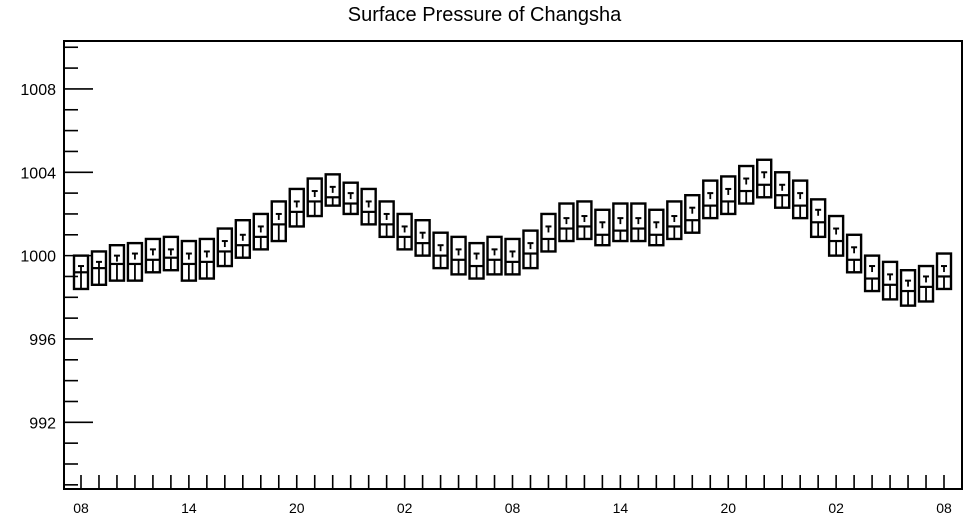 This screenshot has height=520, width=969. I want to click on chart-title: Surface Pressure of Changsha, so click(484, 15).